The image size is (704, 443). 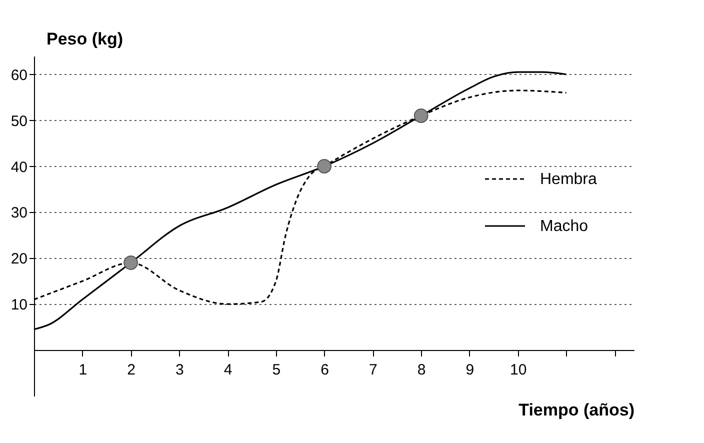 I want to click on x-tick-label: 4, so click(x=228, y=370).